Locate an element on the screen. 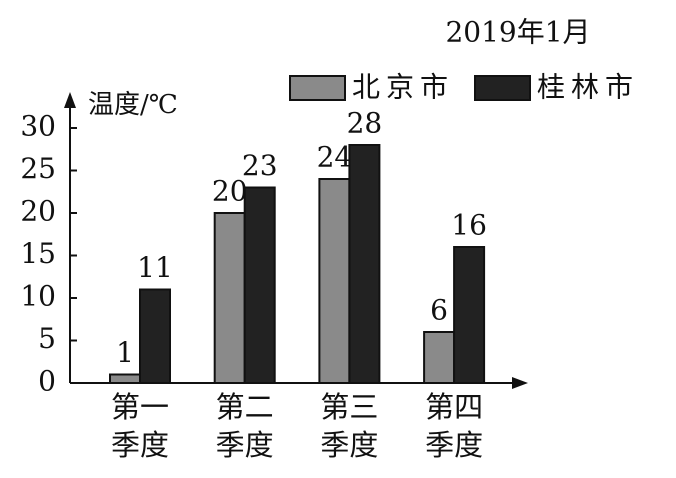 This screenshot has width=676, height=478. x-tick-label: 第二季度 is located at coordinates (244, 426).